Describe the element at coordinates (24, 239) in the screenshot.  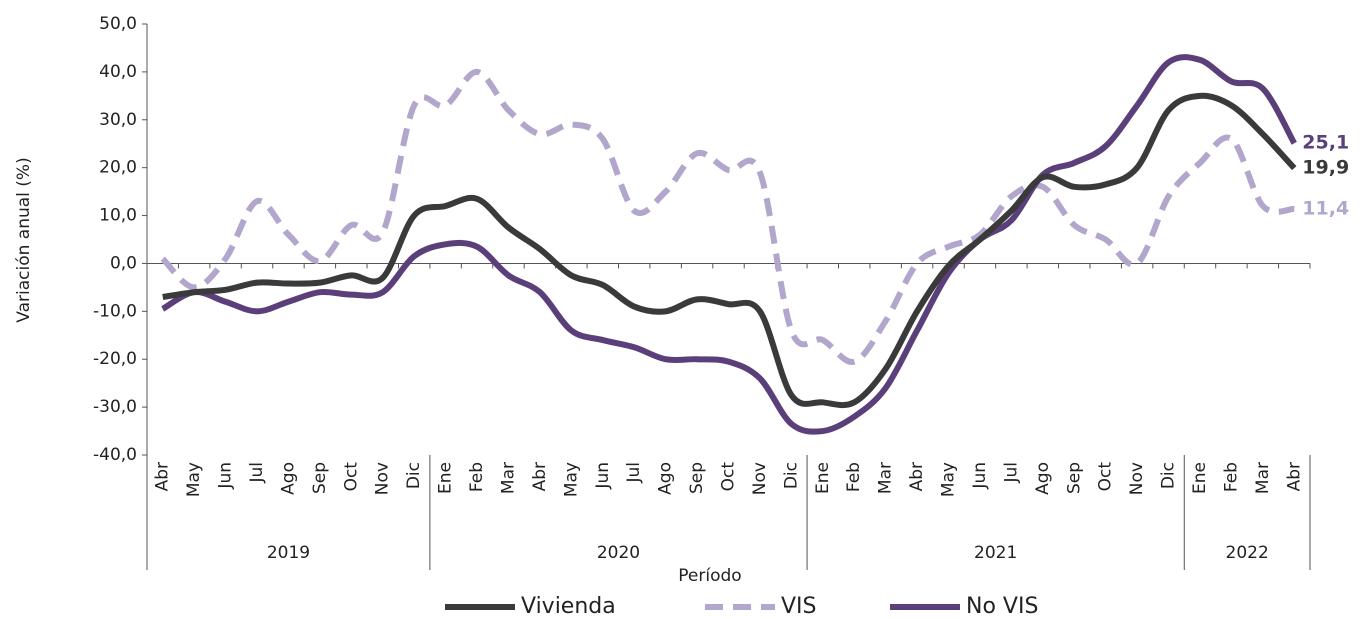
I see `y-axis-label: Variación anual (%)` at that location.